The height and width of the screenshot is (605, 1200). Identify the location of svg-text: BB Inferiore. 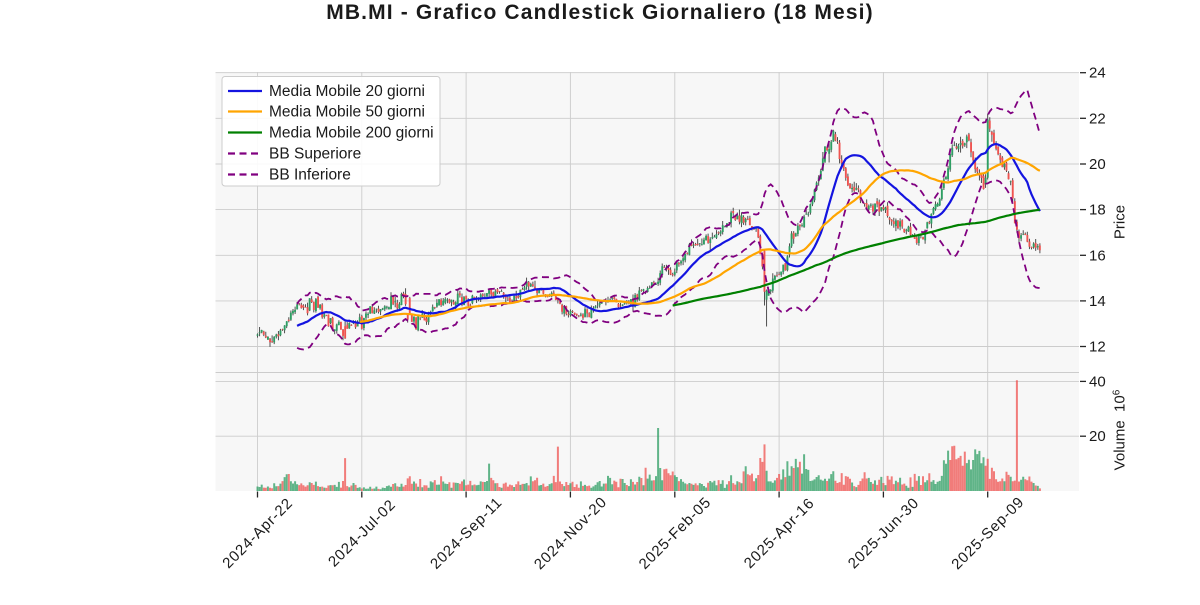
(310, 175).